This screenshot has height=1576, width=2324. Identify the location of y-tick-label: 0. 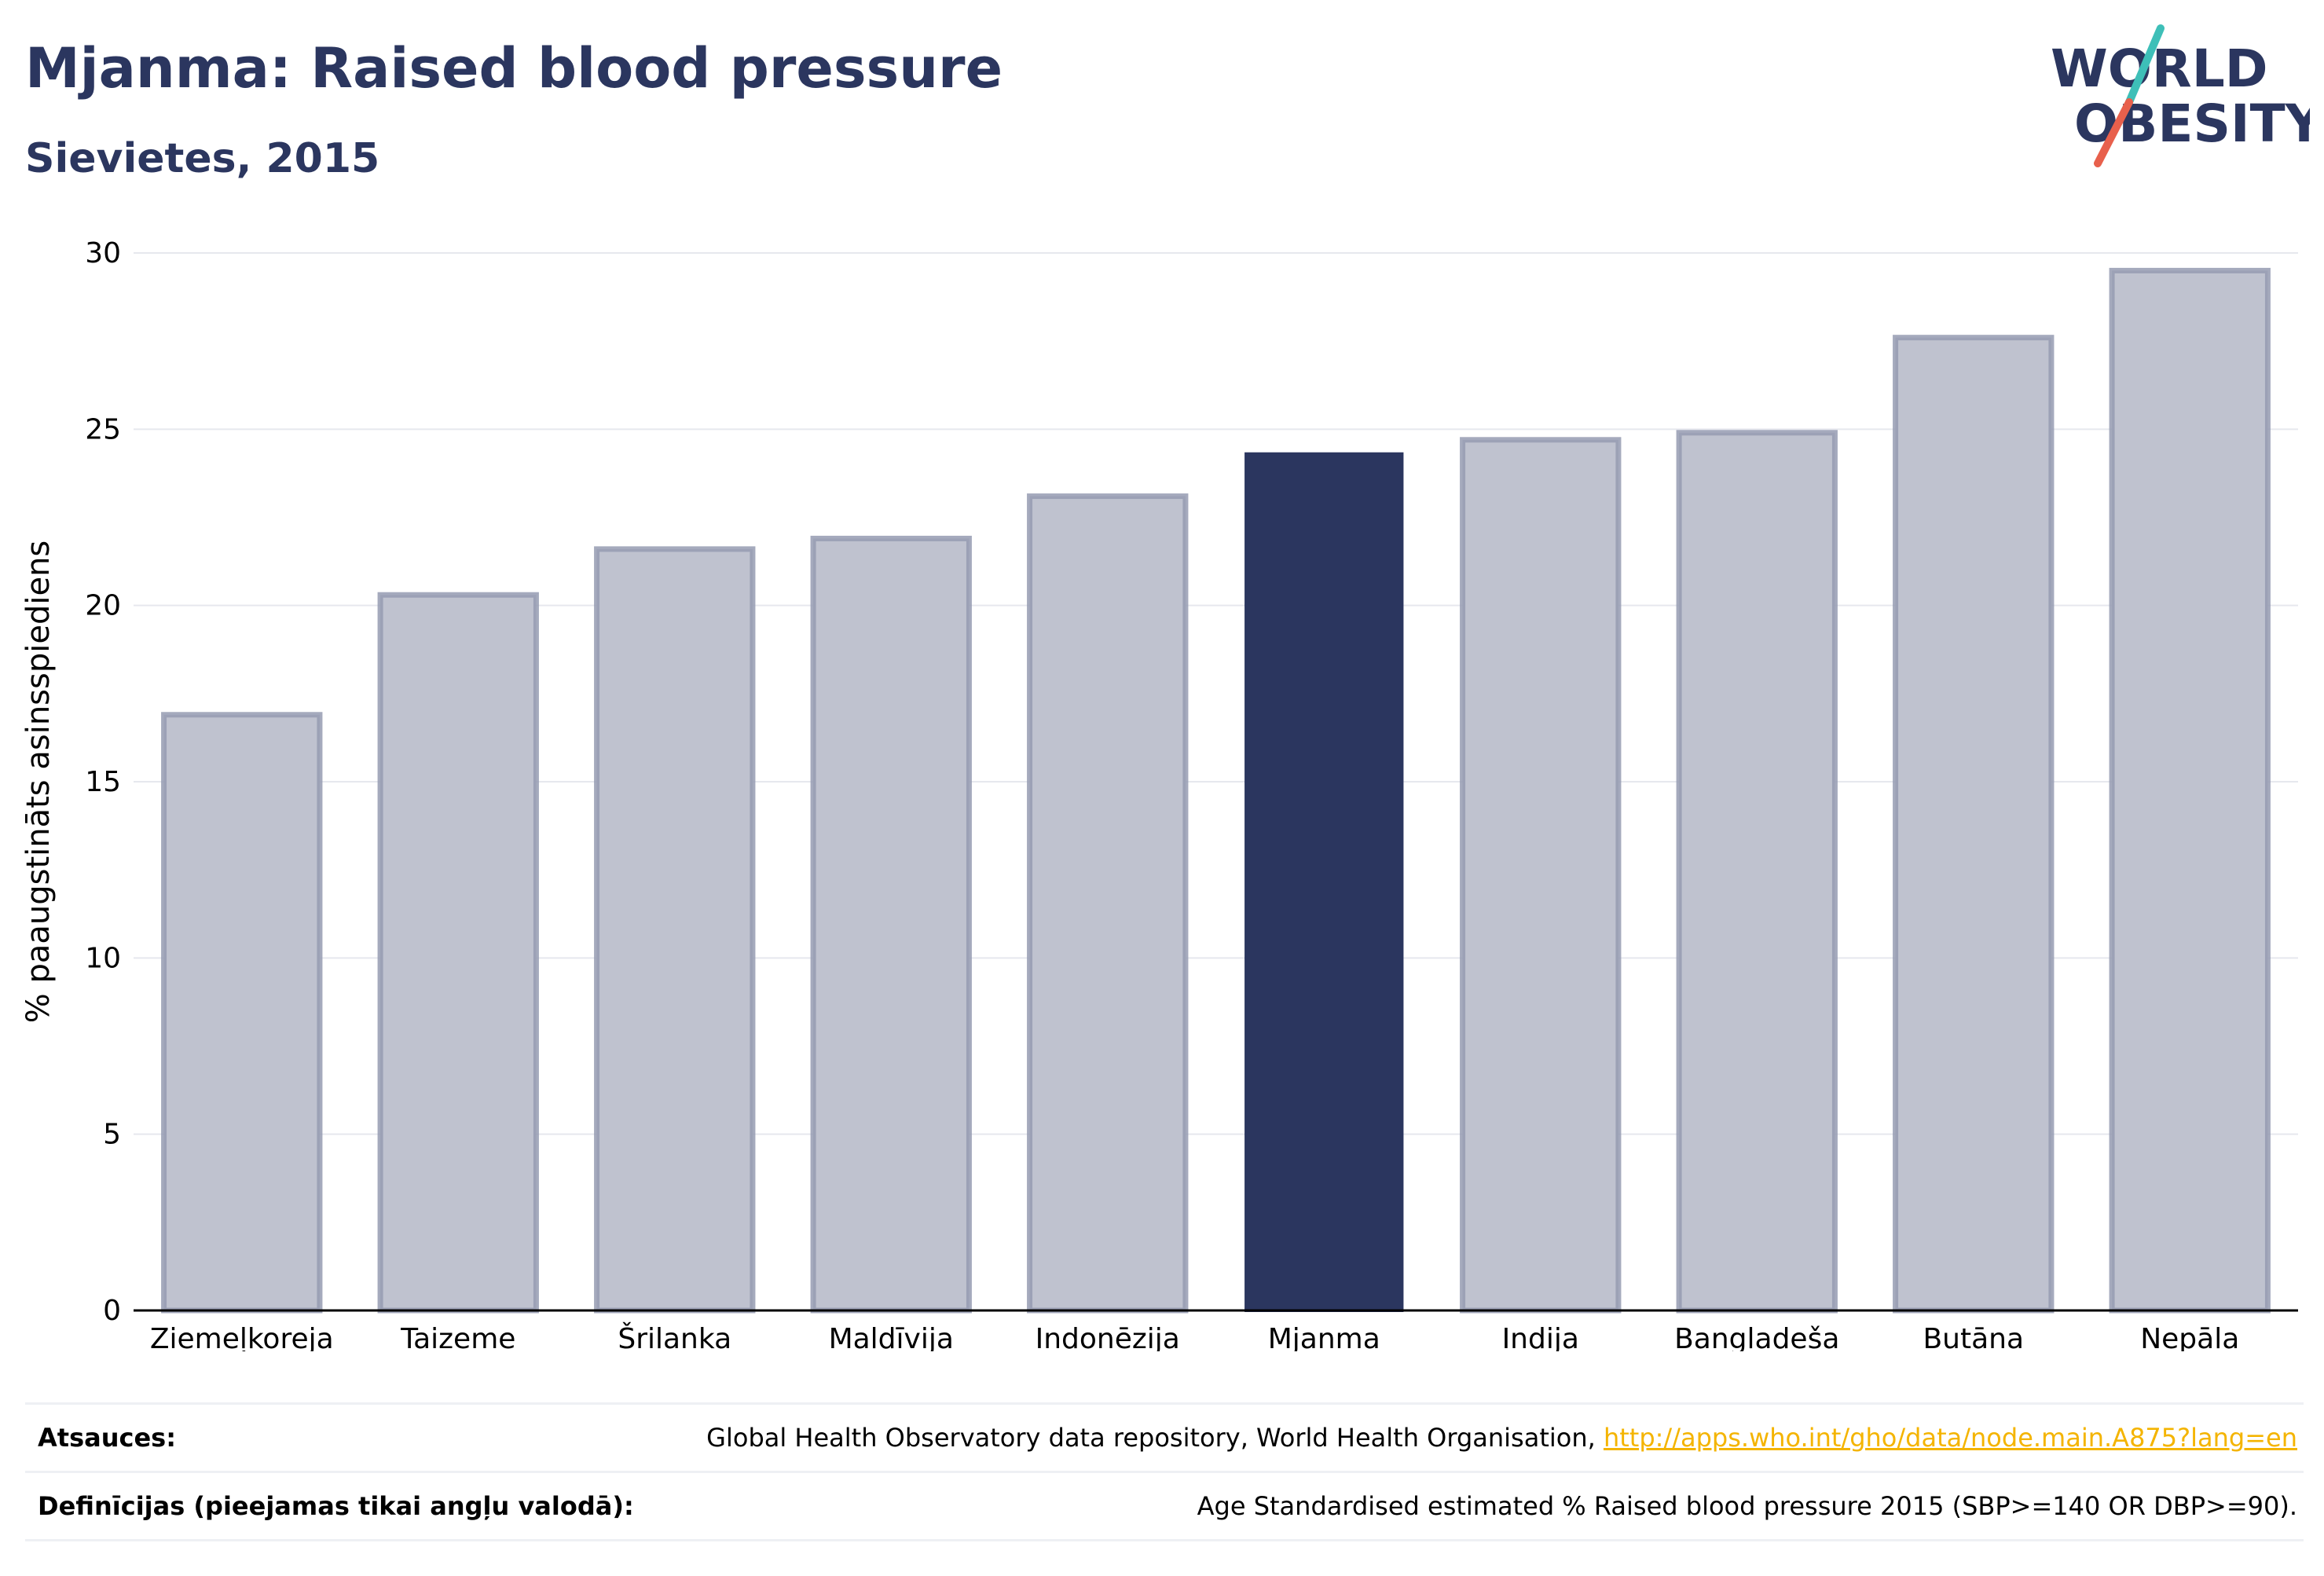
(112, 1311).